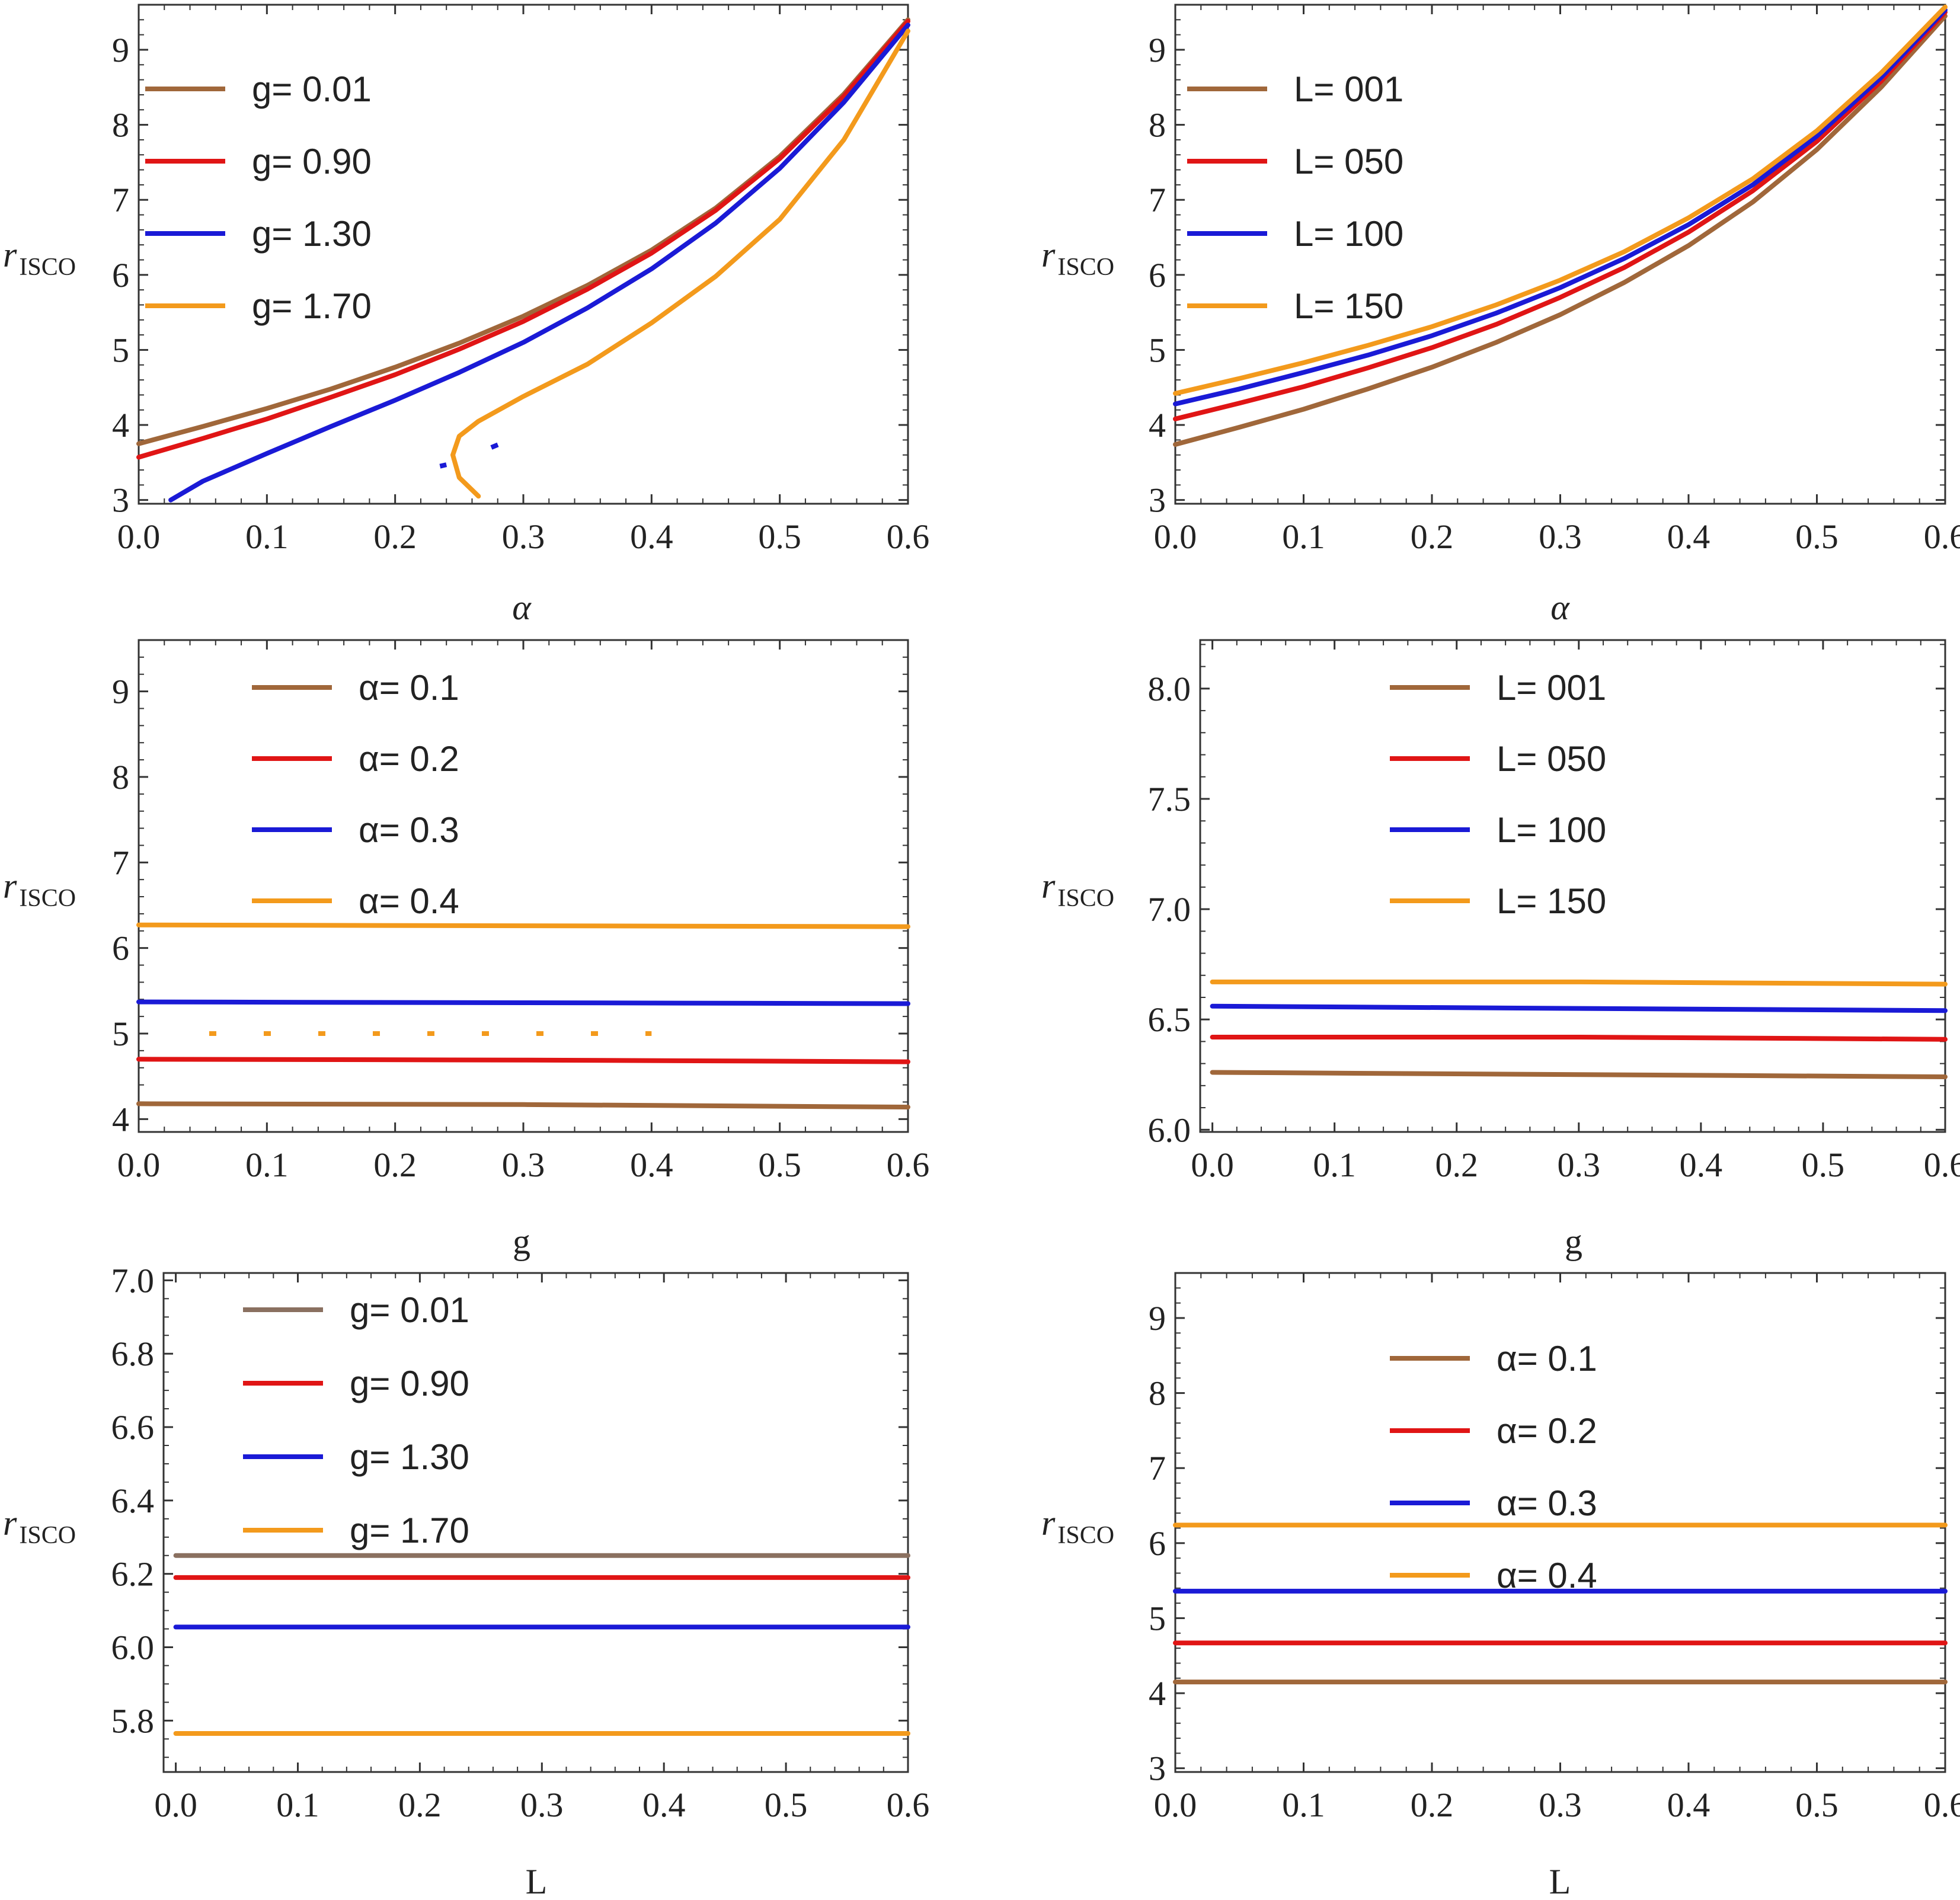  What do you see at coordinates (120, 425) in the screenshot?
I see `y-tick-label: 4` at bounding box center [120, 425].